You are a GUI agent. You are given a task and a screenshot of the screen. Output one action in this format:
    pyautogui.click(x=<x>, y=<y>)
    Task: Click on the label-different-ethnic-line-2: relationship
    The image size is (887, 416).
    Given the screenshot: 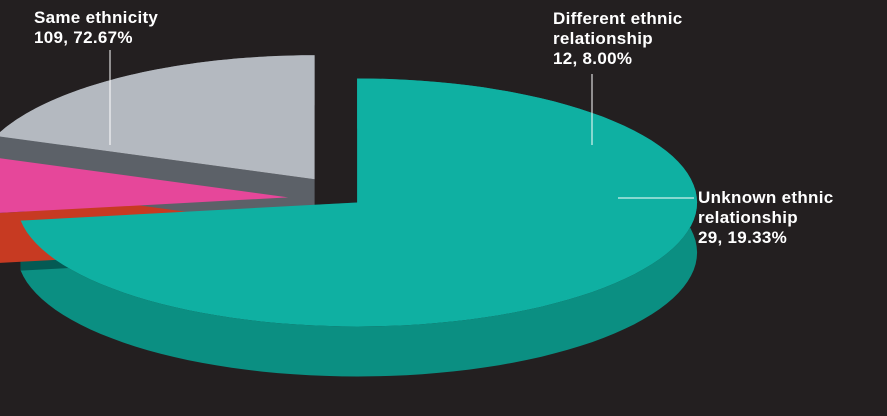 What is the action you would take?
    pyautogui.click(x=603, y=38)
    